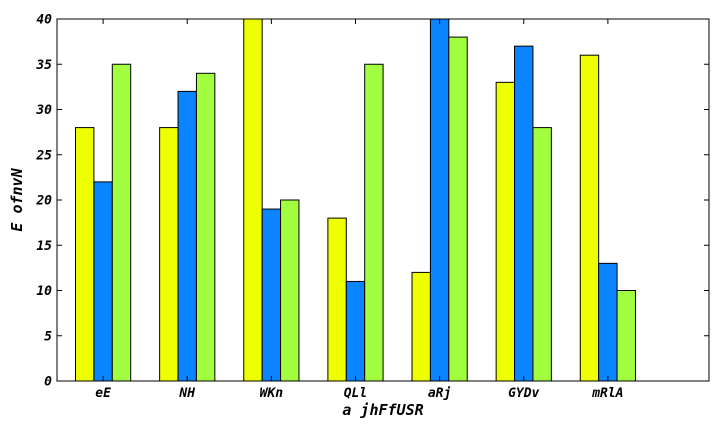 The image size is (720, 432). I want to click on y-tick-label: 10, so click(44, 291).